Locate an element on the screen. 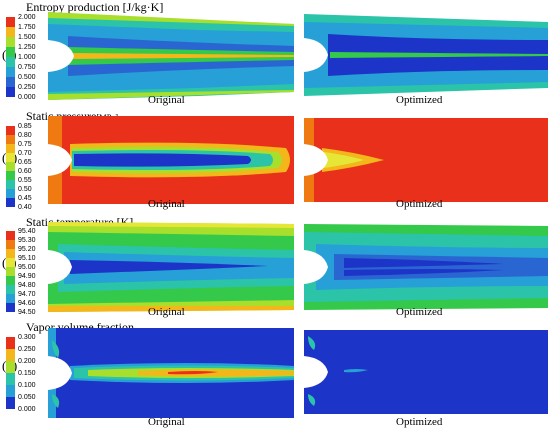 This screenshot has width=550, height=434. panel-d-optimized-field is located at coordinates (426, 372).